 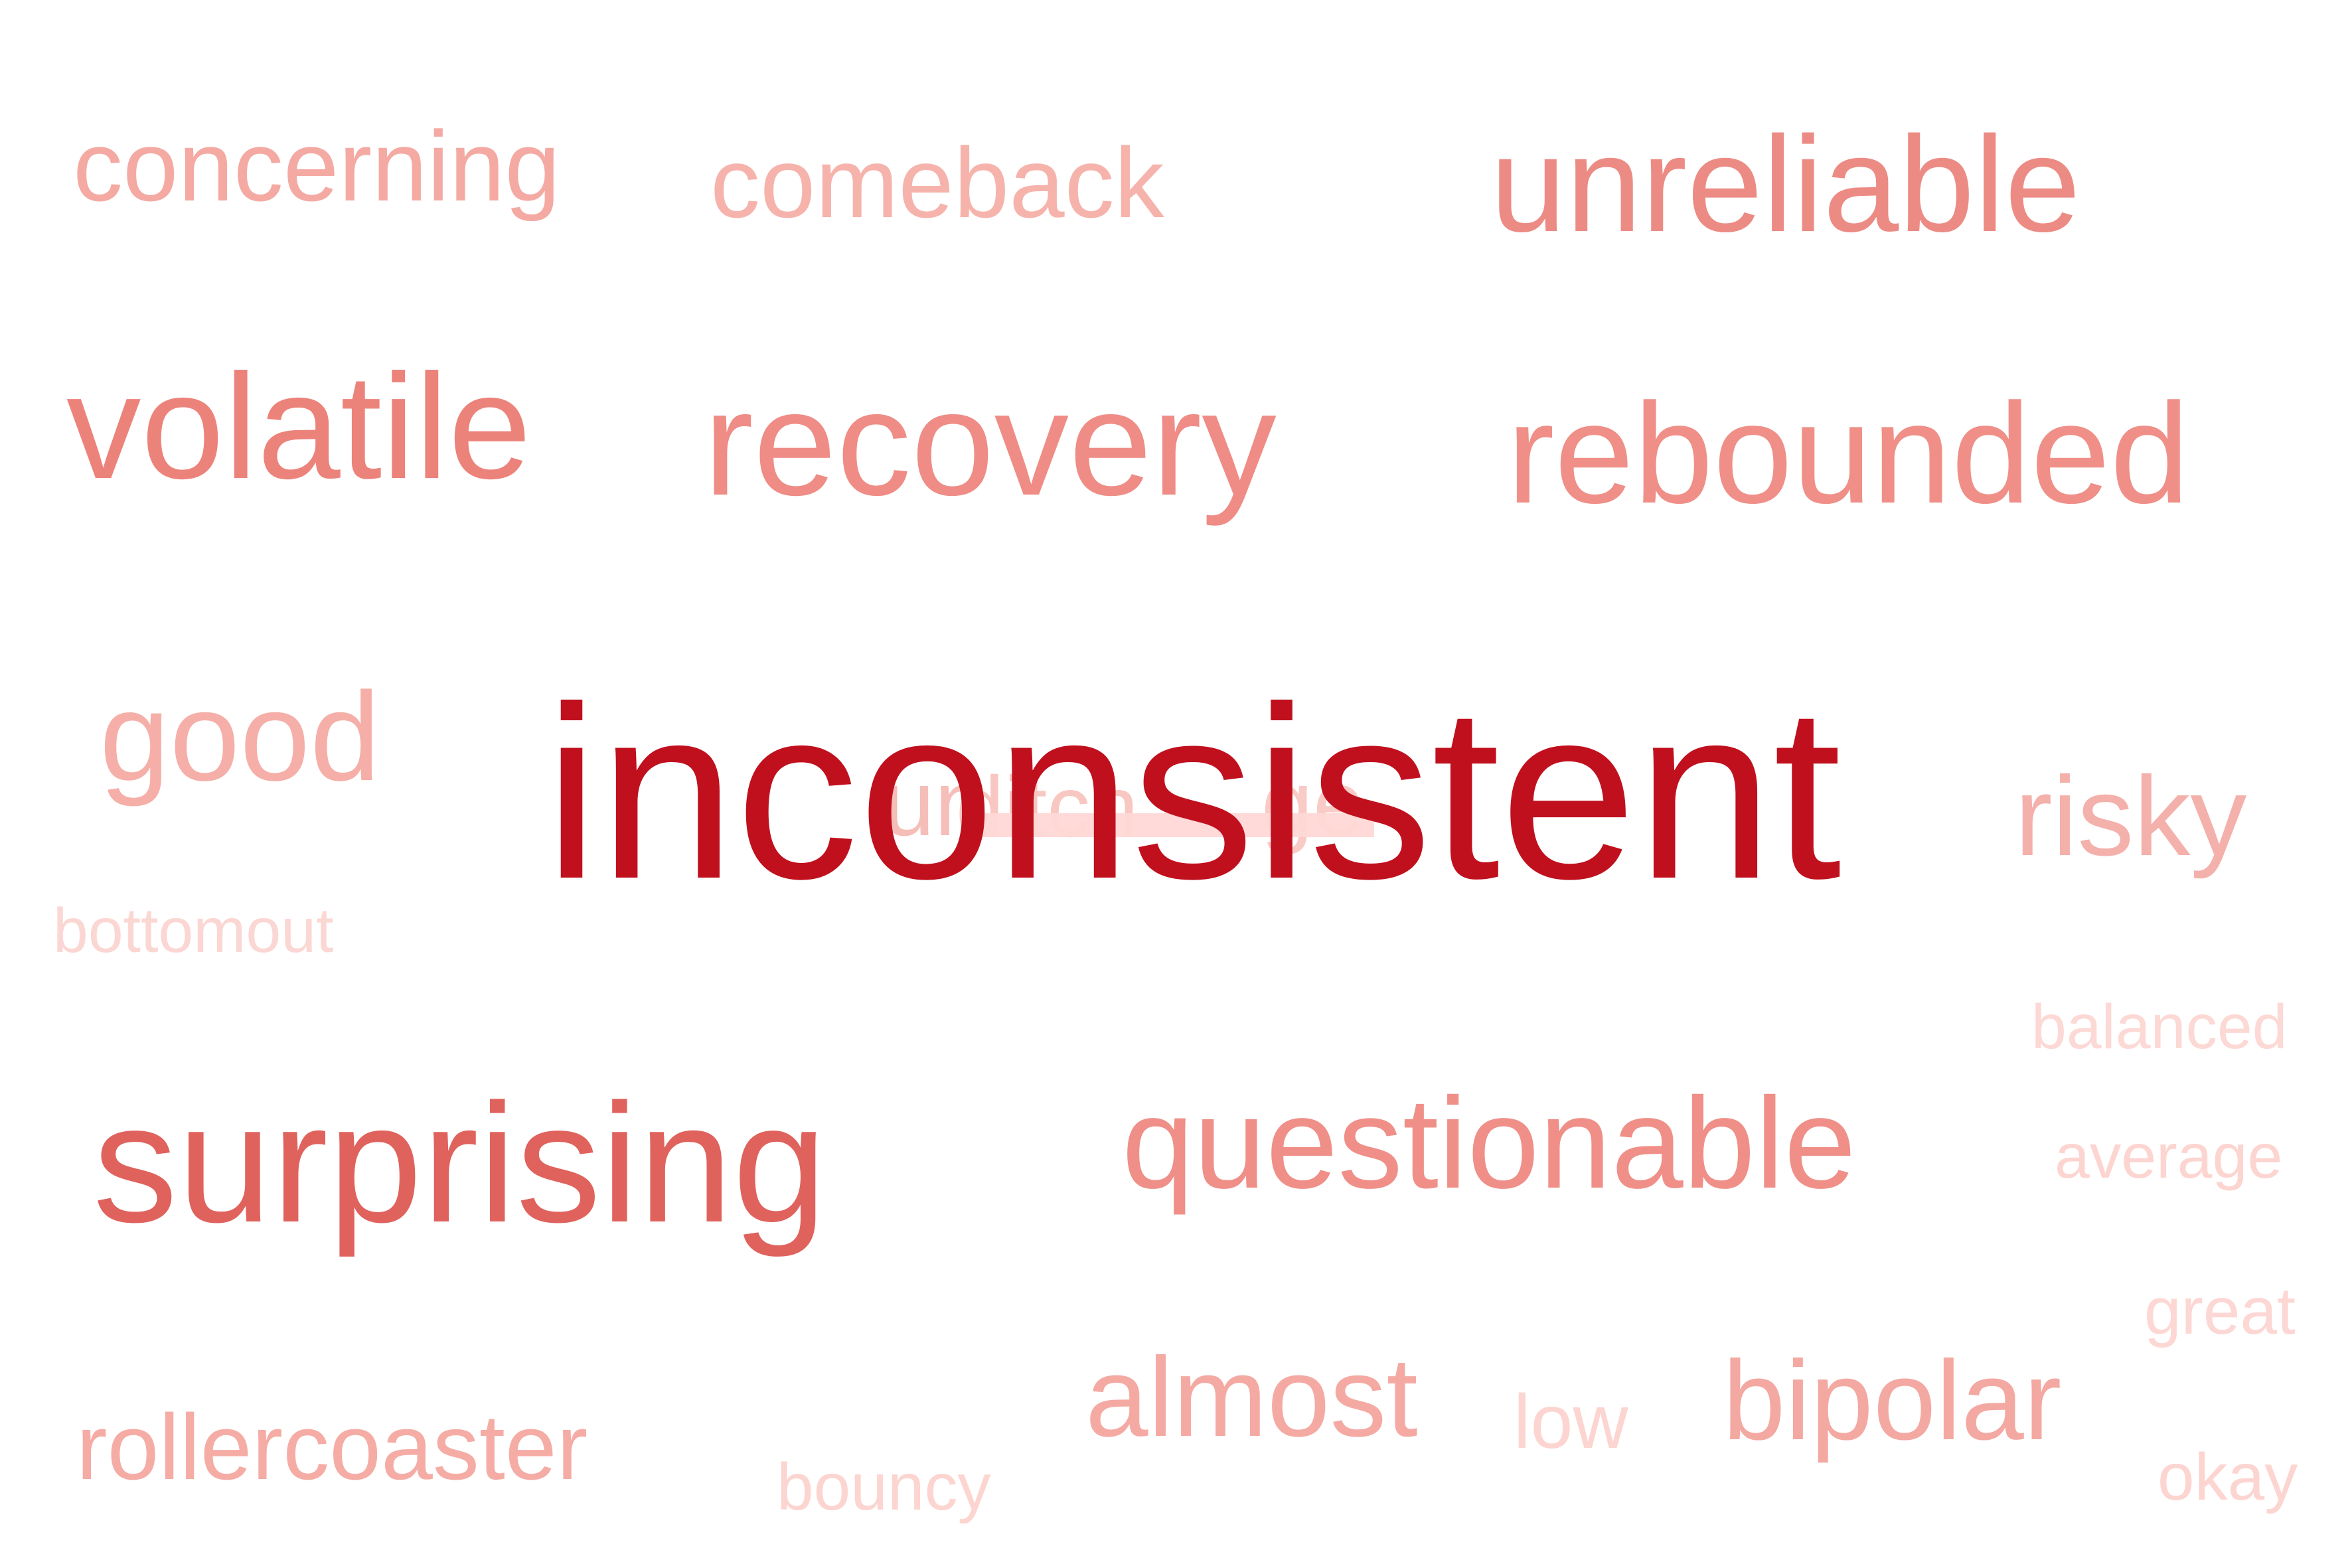 I want to click on word-great: great, so click(x=2220, y=1311).